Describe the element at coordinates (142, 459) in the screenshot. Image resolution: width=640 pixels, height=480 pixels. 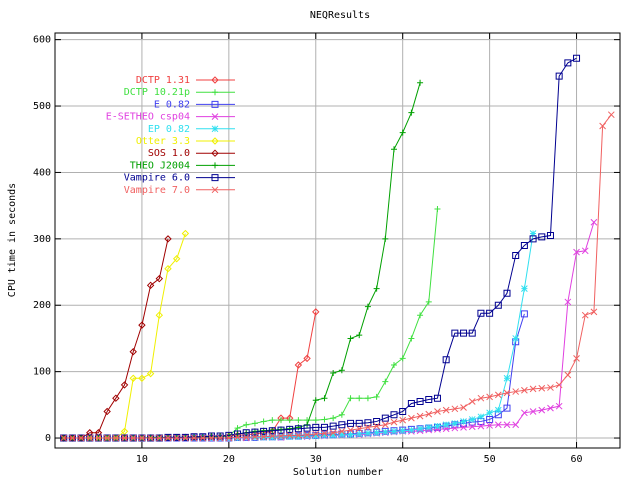
I see `x-tick-label: 10` at that location.